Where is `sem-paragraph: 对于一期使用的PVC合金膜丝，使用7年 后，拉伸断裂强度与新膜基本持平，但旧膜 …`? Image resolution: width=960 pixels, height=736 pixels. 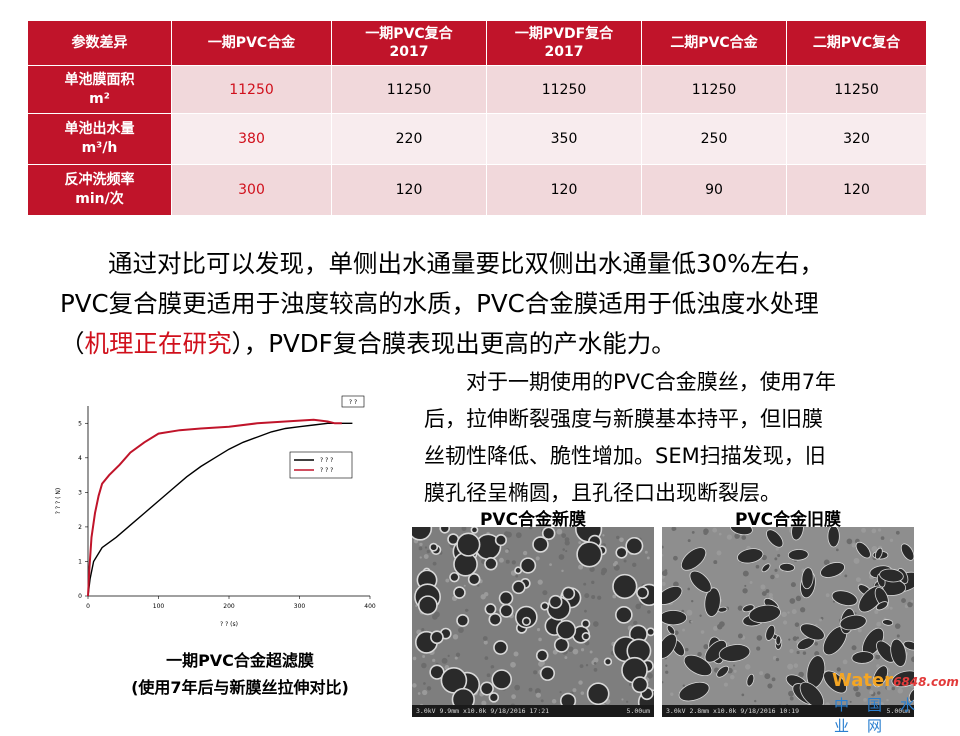 sem-paragraph: 对于一期使用的PVC合金膜丝，使用7年 后，拉伸断裂强度与新膜基本持平，但旧膜 … is located at coordinates (674, 438).